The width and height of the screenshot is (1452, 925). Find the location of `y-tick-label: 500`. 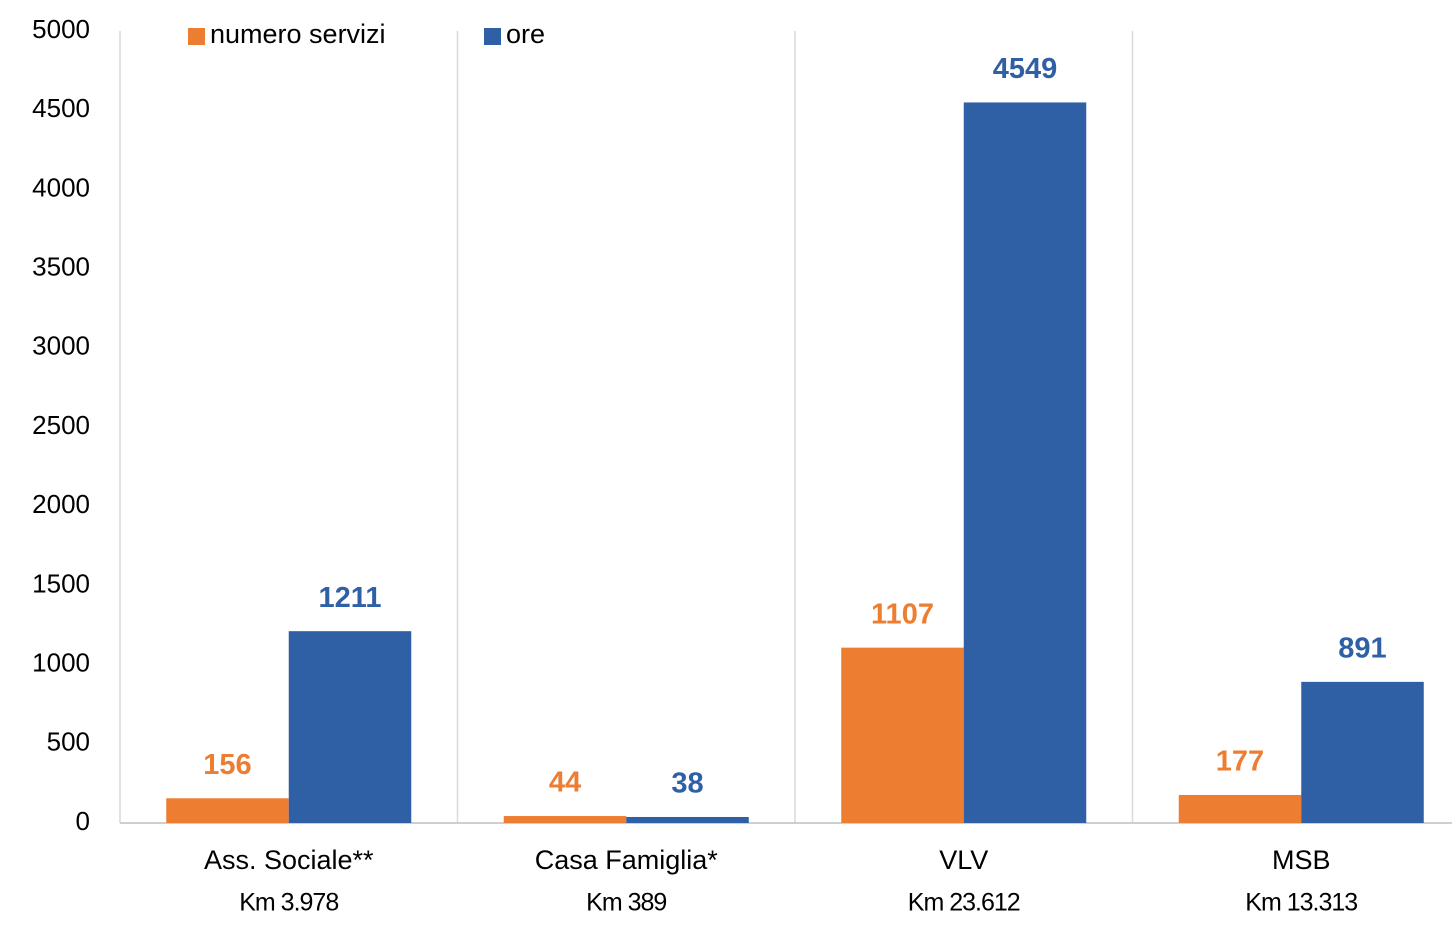

y-tick-label: 500 is located at coordinates (68, 742).